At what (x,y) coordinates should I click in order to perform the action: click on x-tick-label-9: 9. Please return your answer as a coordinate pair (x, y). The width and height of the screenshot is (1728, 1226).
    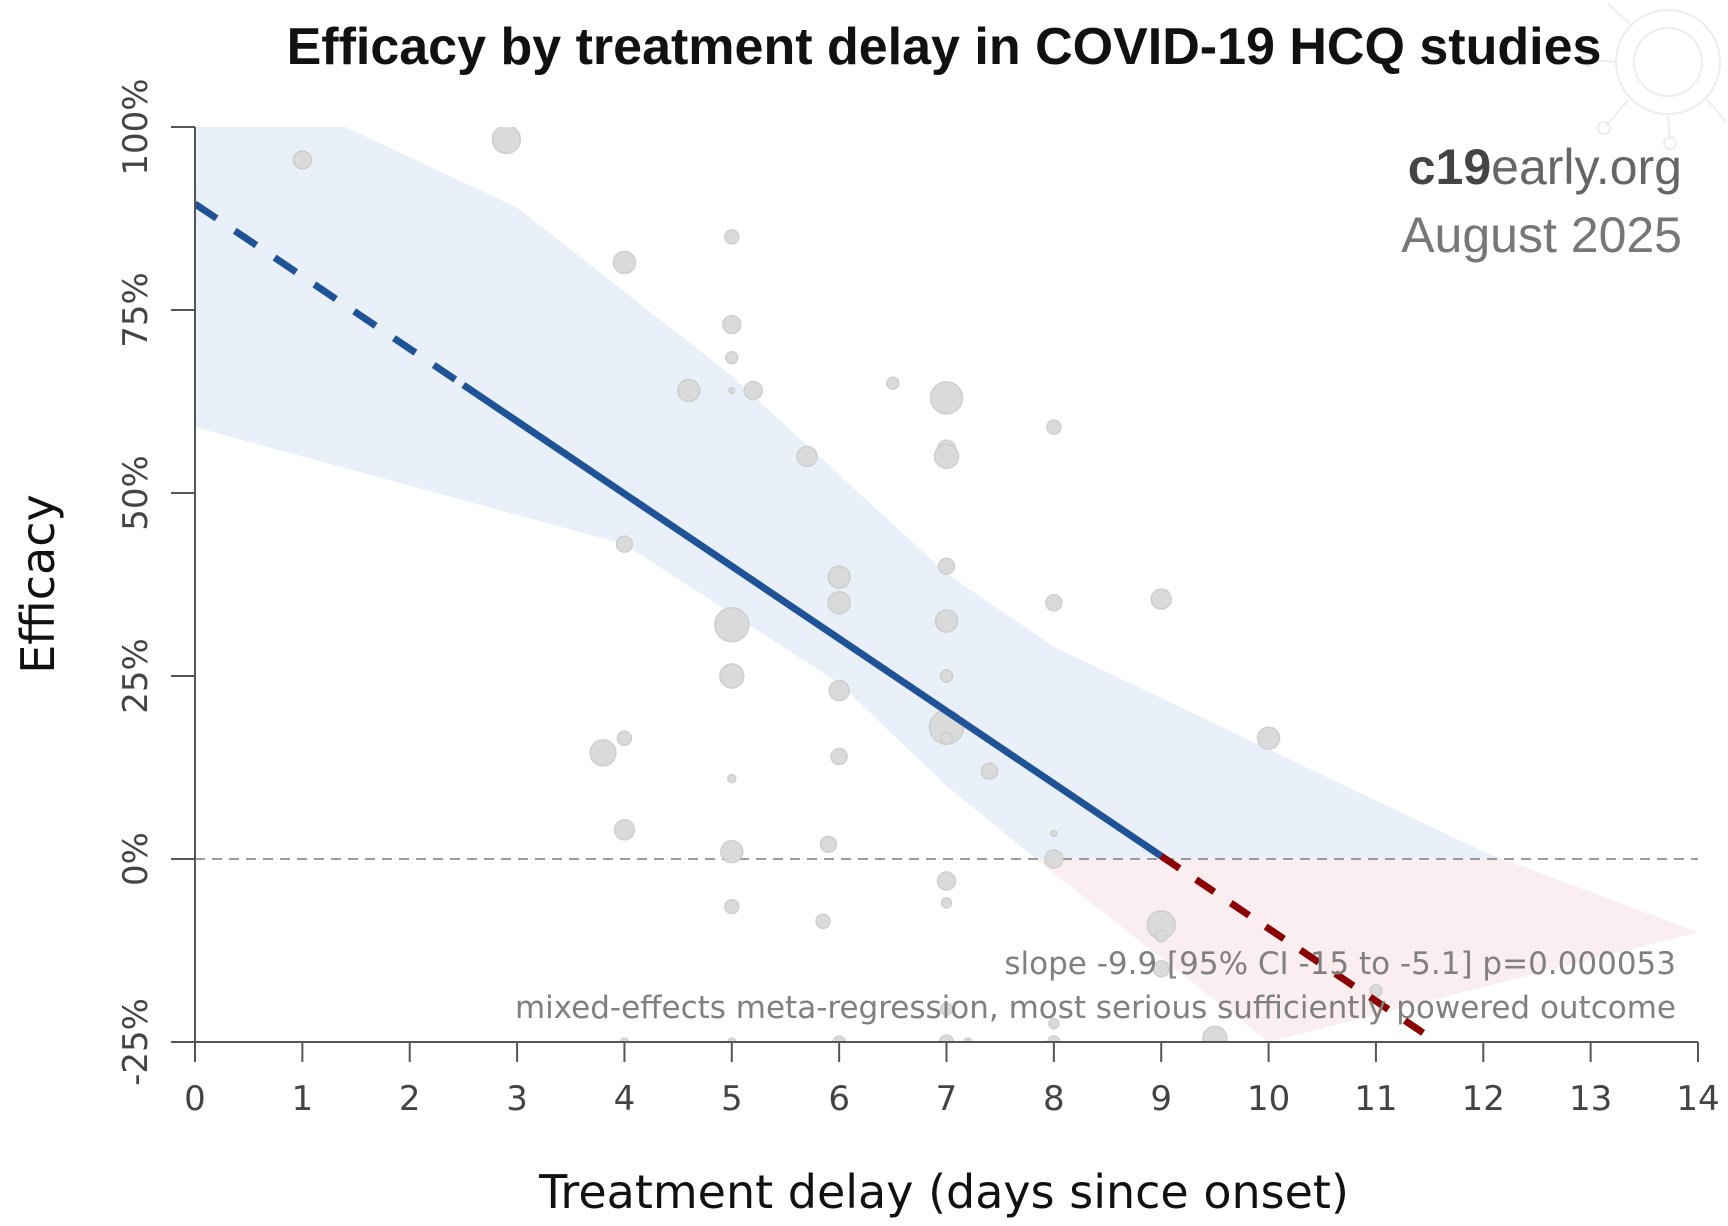
    Looking at the image, I should click on (1161, 1099).